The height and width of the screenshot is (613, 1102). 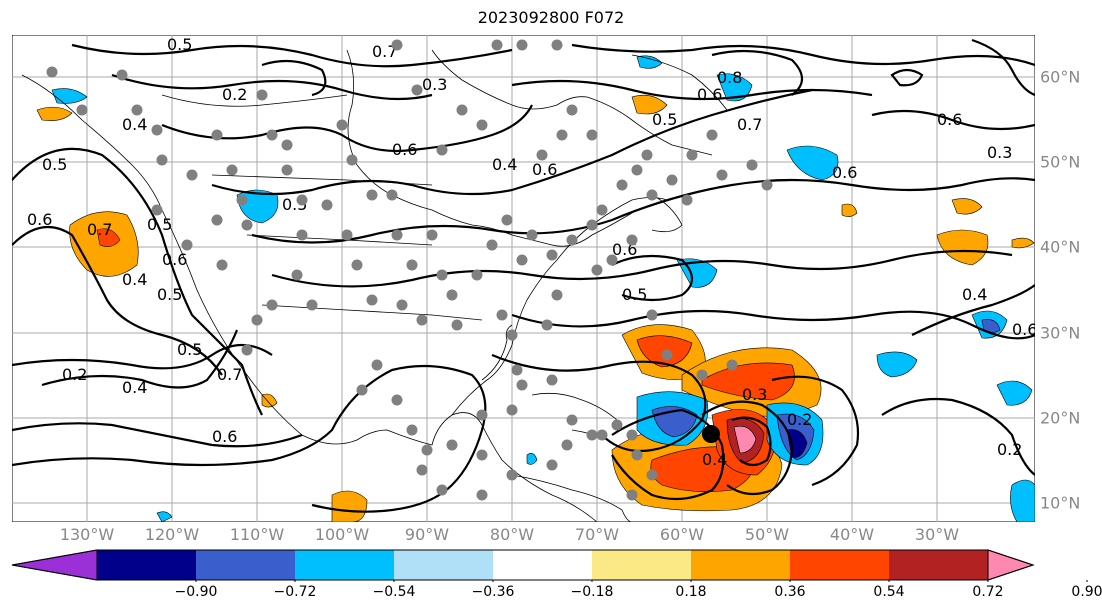 I want to click on colorbar-tick-label: −0.72, so click(x=295, y=592).